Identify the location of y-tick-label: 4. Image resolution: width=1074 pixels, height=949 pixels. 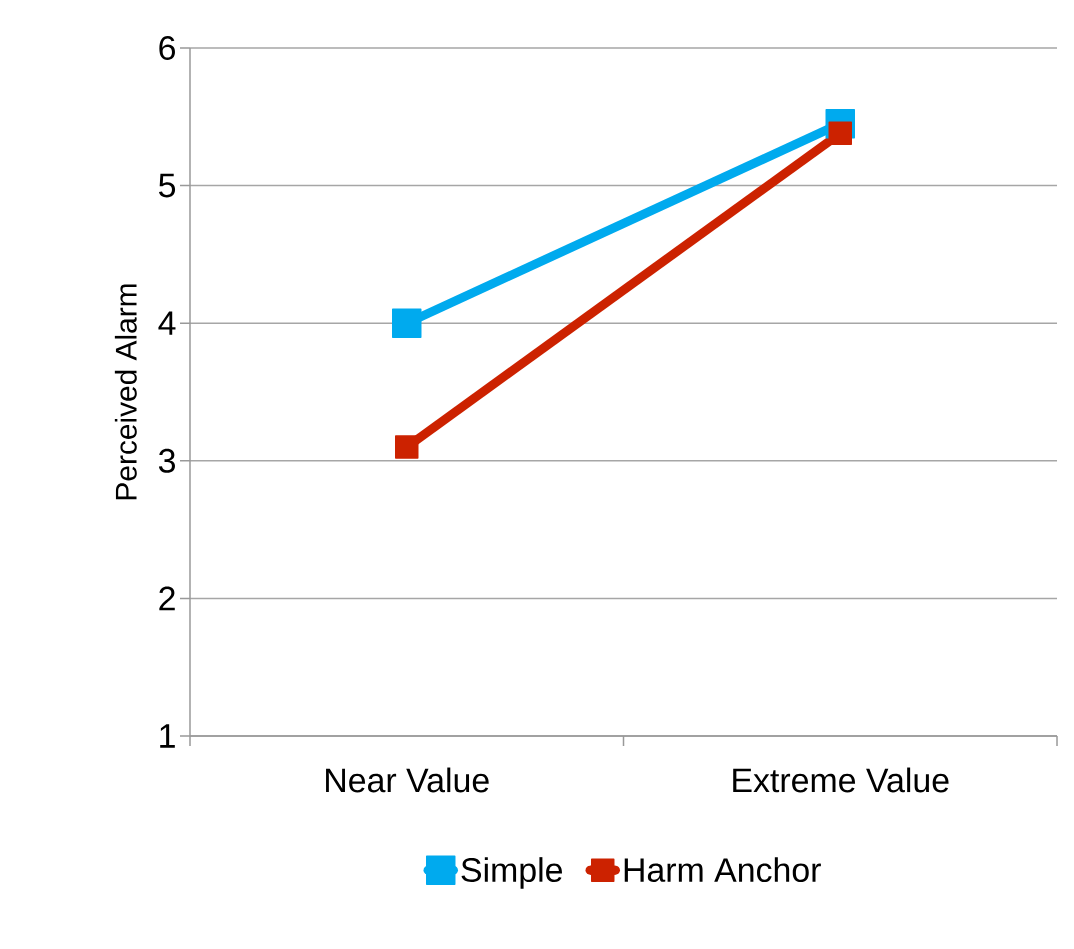
(167, 323).